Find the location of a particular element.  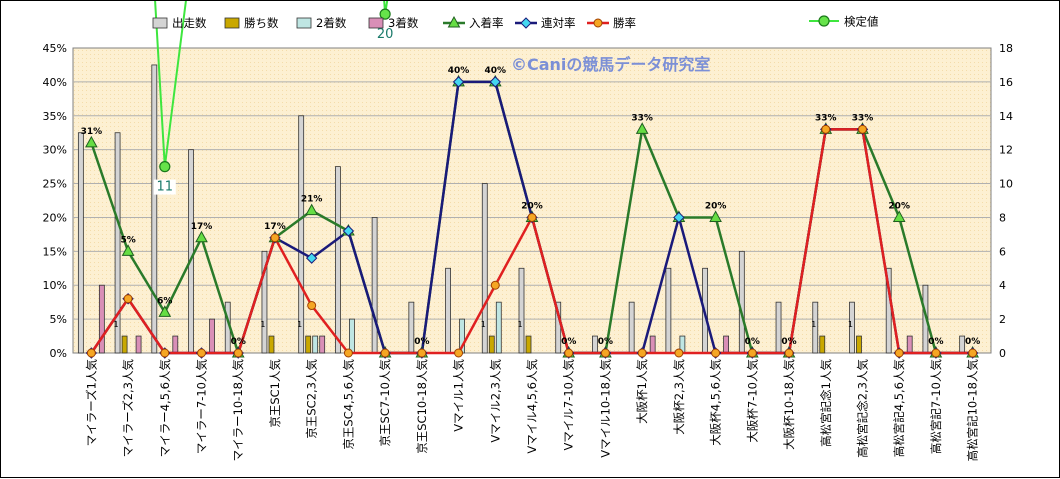

legend-swatch-出走数 is located at coordinates (160, 23).